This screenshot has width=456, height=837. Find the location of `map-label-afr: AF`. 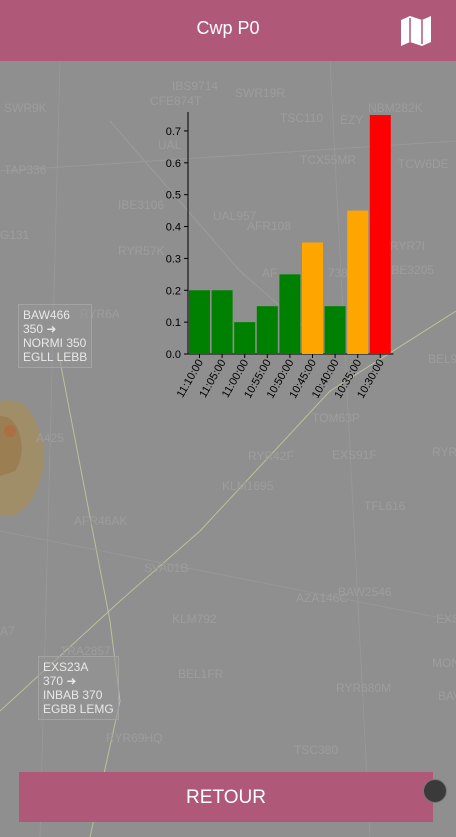

map-label-afr: AF is located at coordinates (270, 273).